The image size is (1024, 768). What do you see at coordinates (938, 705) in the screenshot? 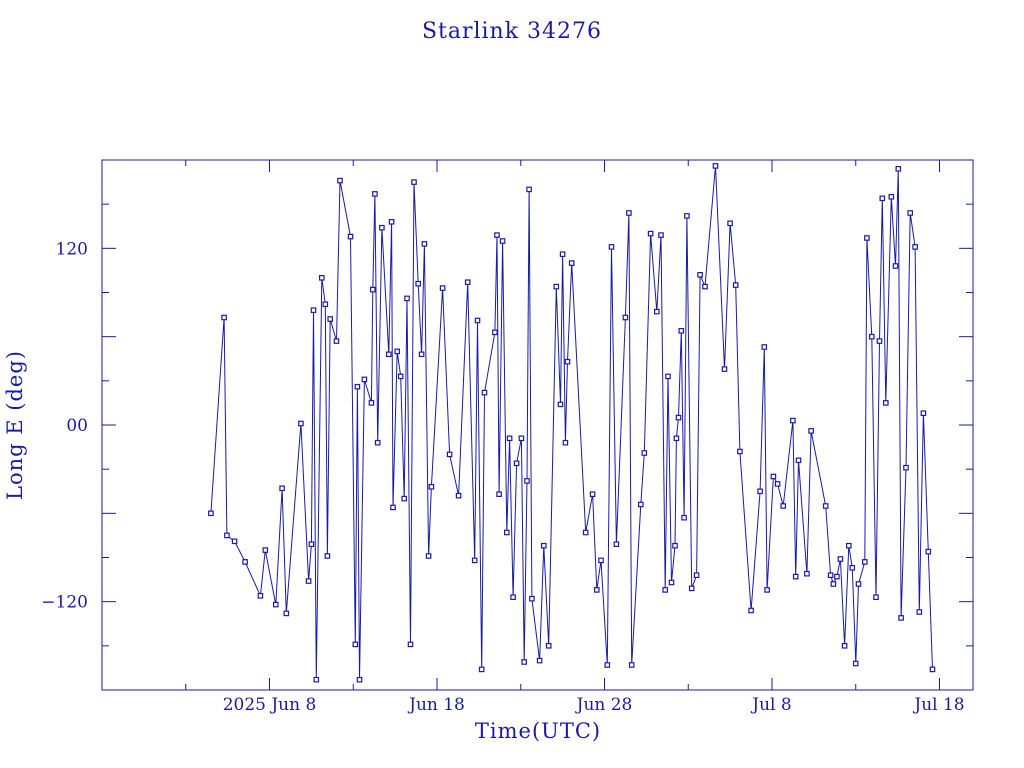
I see `x-tick-label: Jul 18` at bounding box center [938, 705].